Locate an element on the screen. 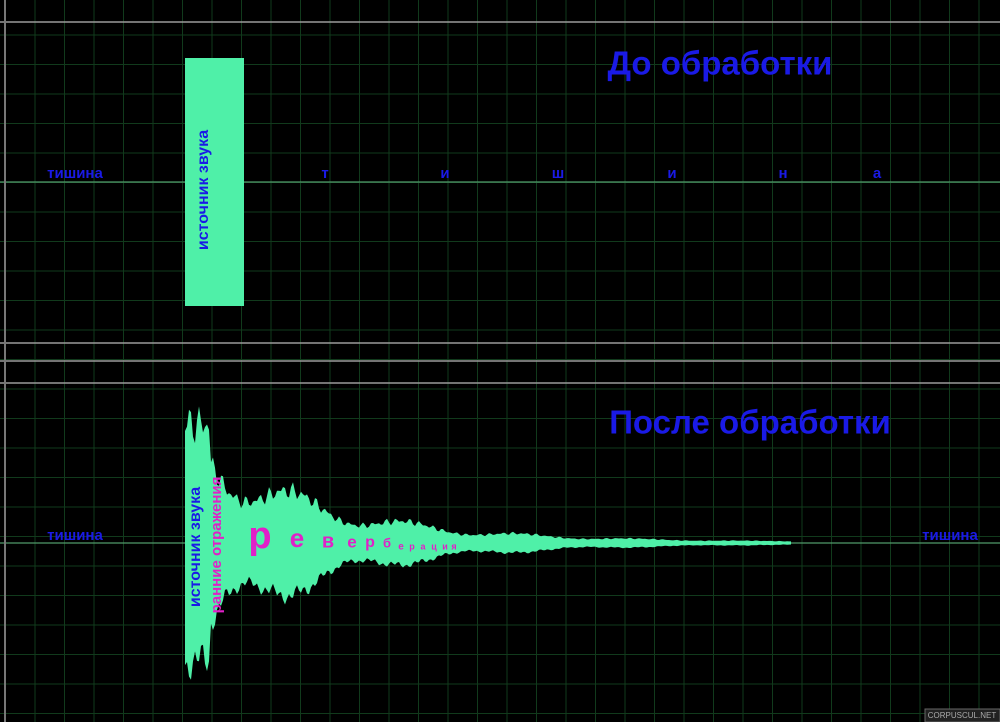  silence-letter: т is located at coordinates (324, 173).